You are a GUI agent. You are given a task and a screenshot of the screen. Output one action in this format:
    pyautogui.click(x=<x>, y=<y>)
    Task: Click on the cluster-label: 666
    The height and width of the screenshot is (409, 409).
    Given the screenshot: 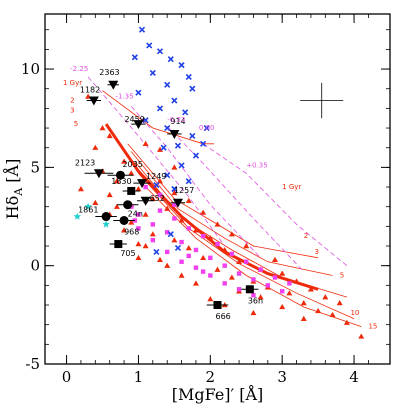 What is the action you would take?
    pyautogui.click(x=223, y=316)
    